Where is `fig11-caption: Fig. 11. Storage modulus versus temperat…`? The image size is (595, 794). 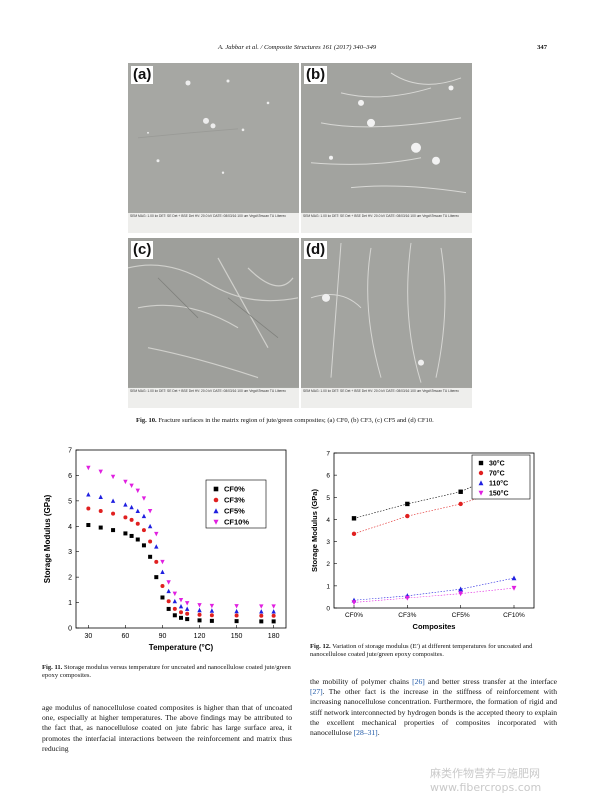 fig11-caption: Fig. 11. Storage modulus versus temperat… is located at coordinates (167, 672).